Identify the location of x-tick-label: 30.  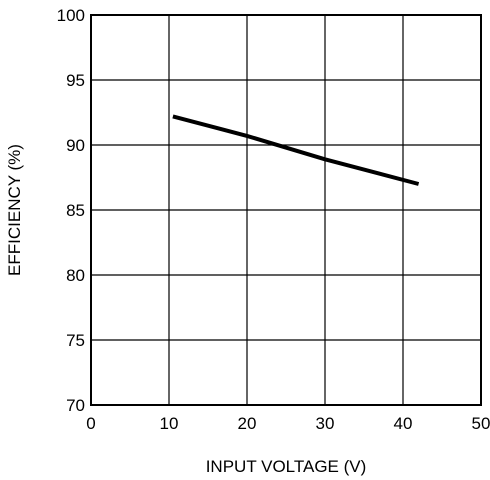
(325, 423).